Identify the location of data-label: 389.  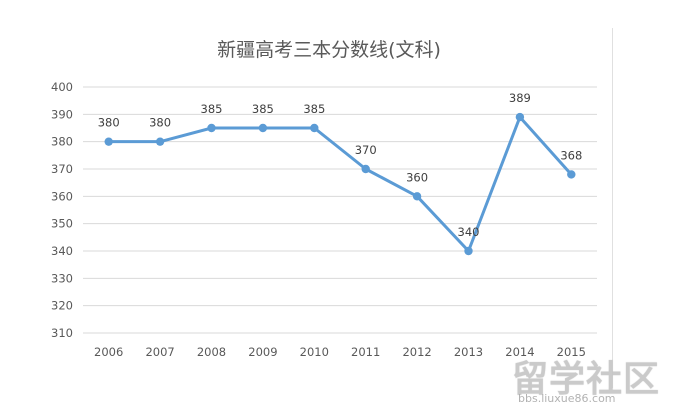
(520, 98).